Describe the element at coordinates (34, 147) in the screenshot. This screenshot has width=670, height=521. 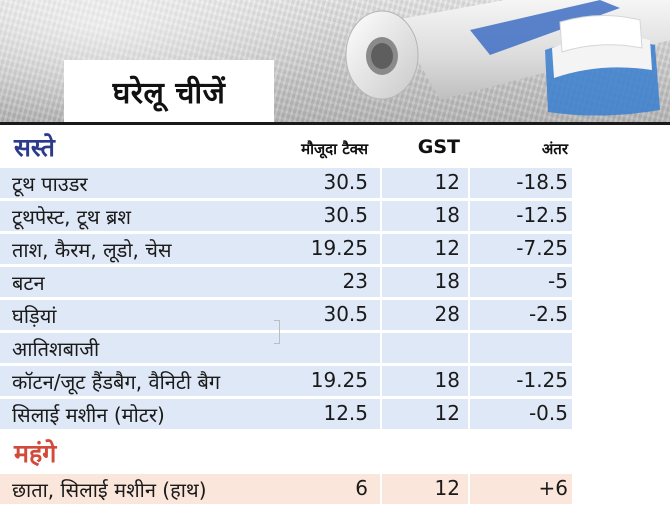
I see `section-label: सस्ते` at that location.